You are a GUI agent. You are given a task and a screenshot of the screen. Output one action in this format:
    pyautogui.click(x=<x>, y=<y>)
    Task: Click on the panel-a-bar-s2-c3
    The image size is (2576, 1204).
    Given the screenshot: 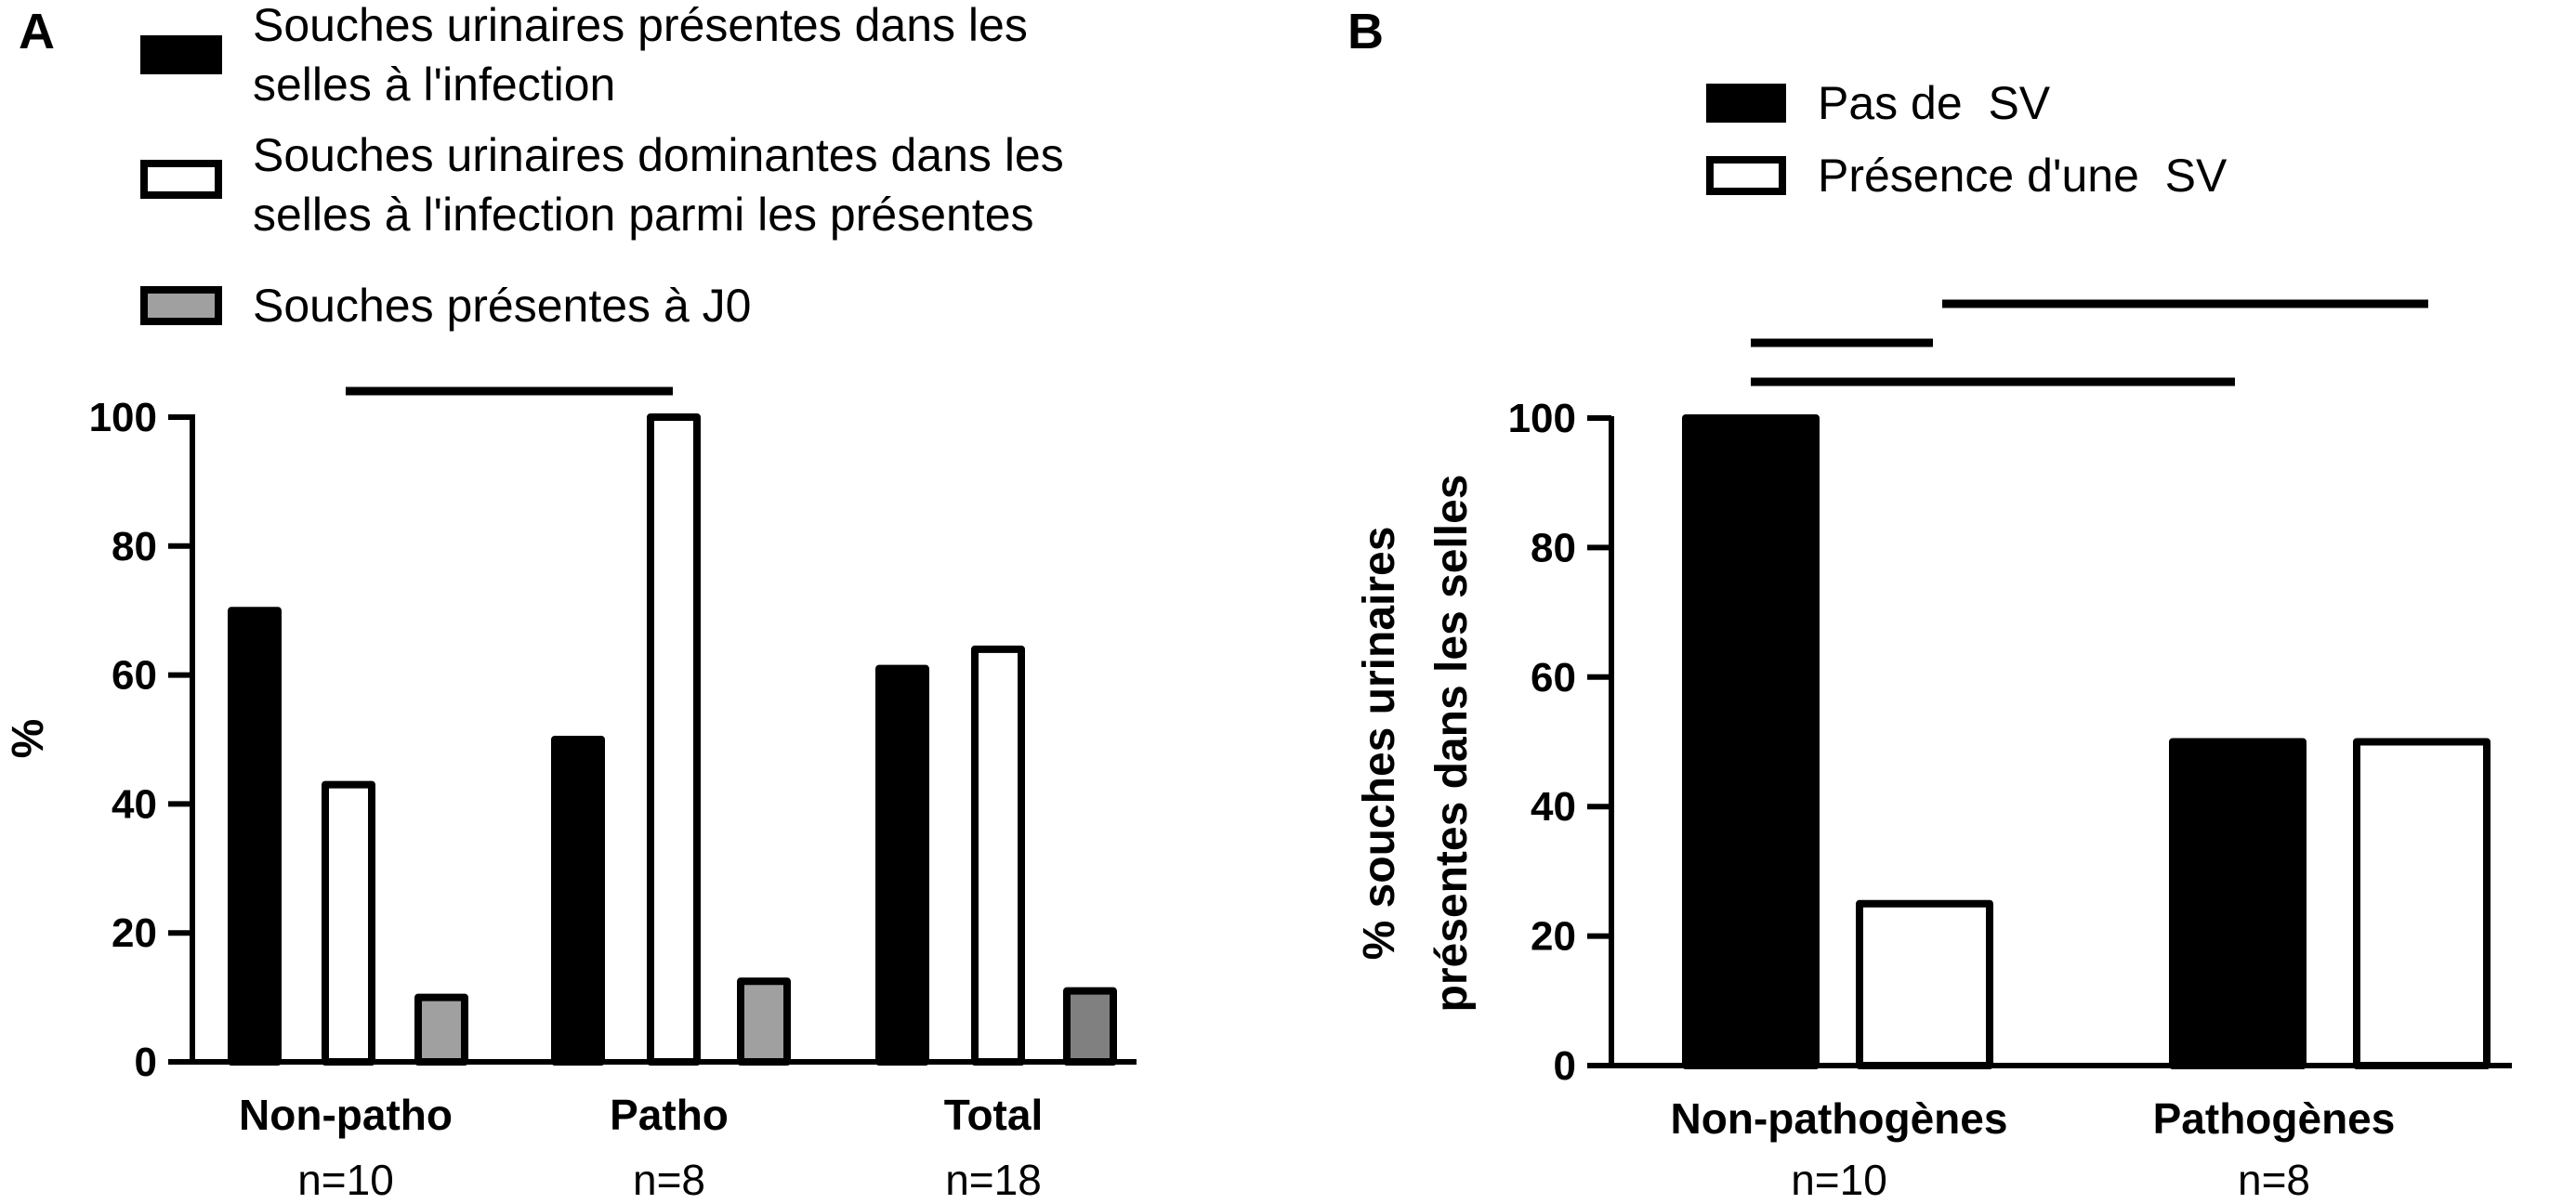 What is the action you would take?
    pyautogui.click(x=998, y=856)
    